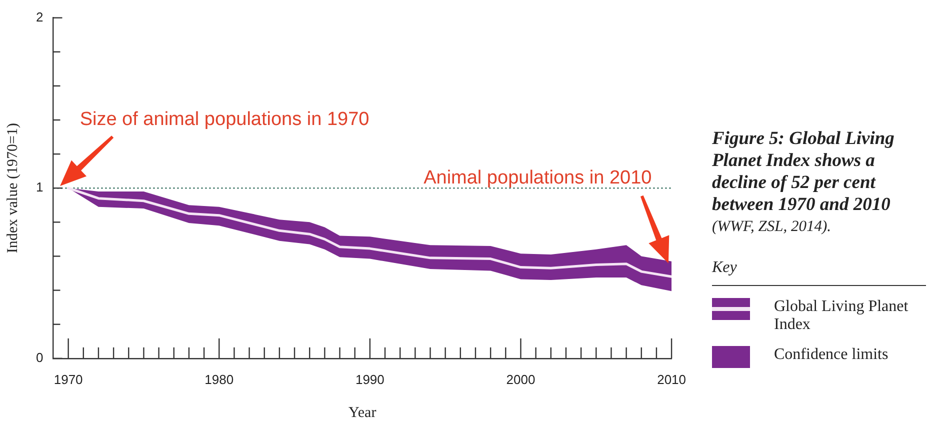  I want to click on annotation: Size of animal populations in 1970, so click(225, 119).